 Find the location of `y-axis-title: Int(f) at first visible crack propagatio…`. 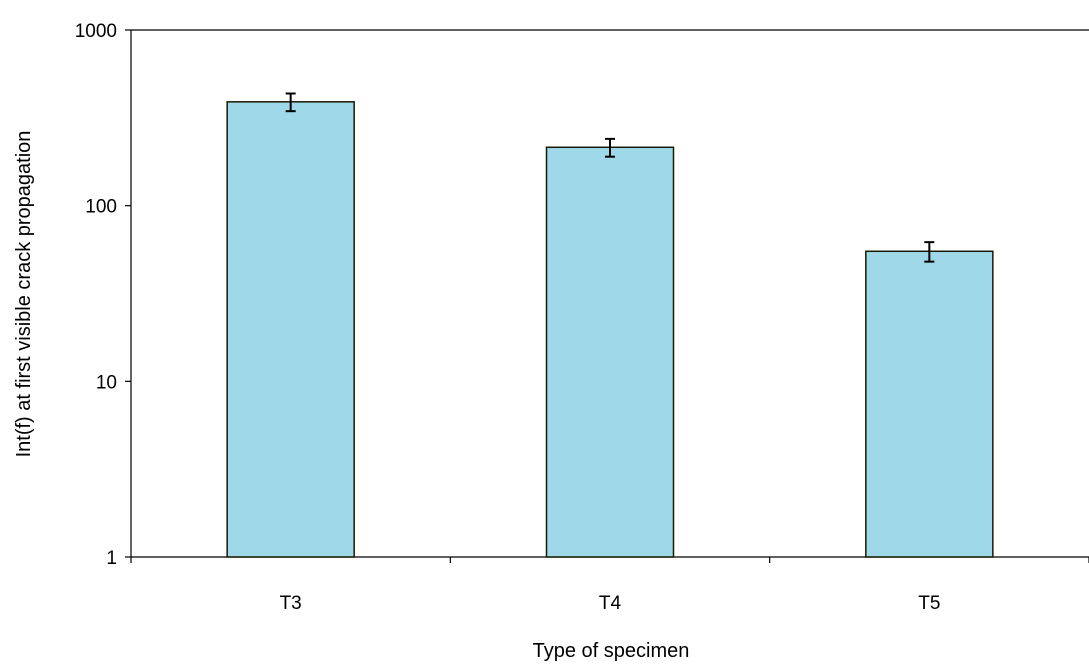

y-axis-title: Int(f) at first visible crack propagatio… is located at coordinates (24, 294).